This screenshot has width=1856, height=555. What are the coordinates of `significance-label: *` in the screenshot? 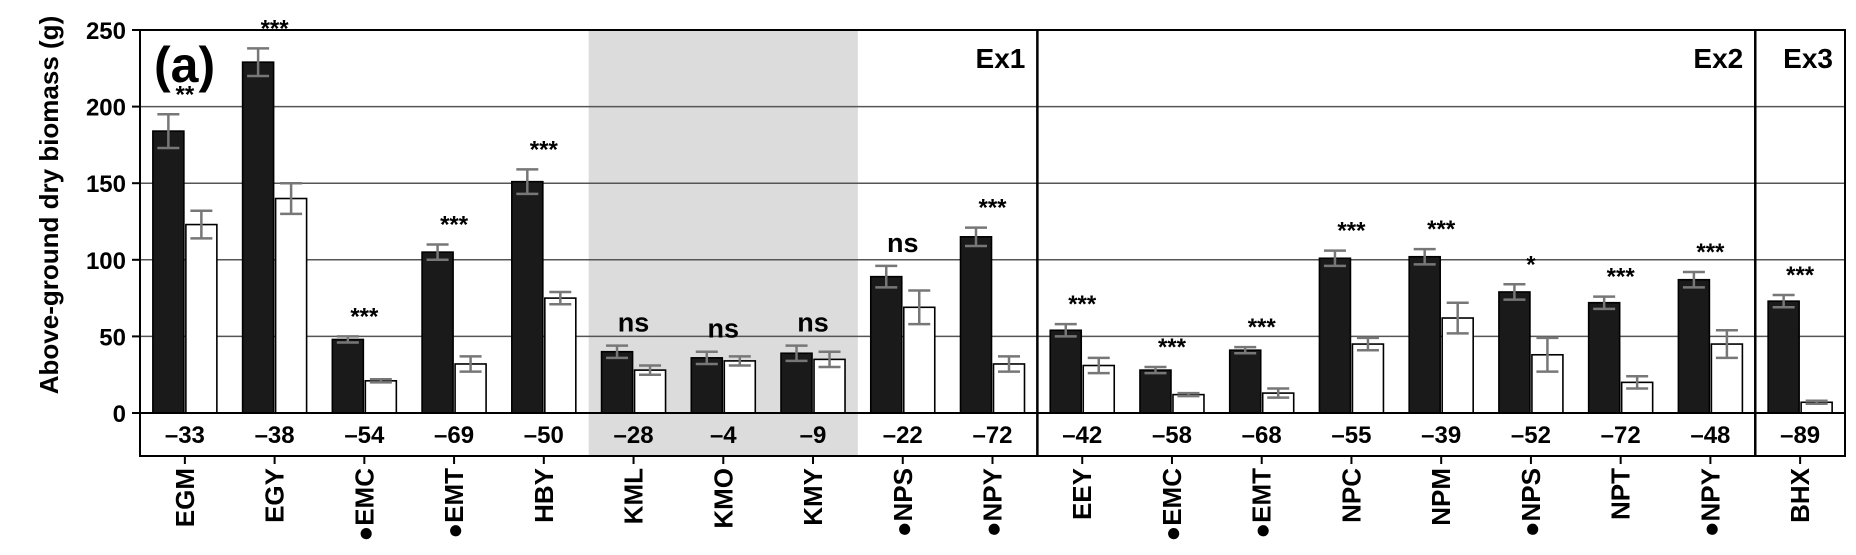 It's located at (1531, 264).